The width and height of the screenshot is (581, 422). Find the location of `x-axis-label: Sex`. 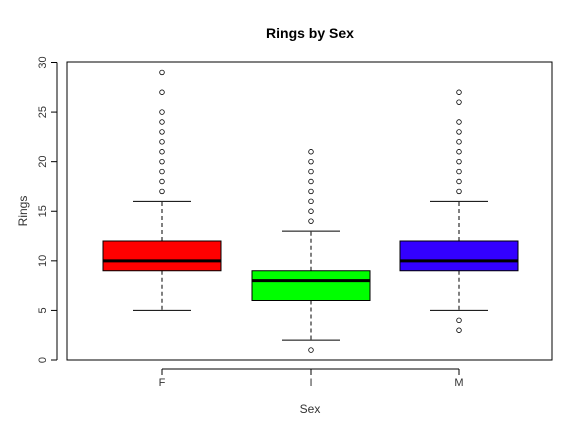

x-axis-label: Sex is located at coordinates (310, 409).